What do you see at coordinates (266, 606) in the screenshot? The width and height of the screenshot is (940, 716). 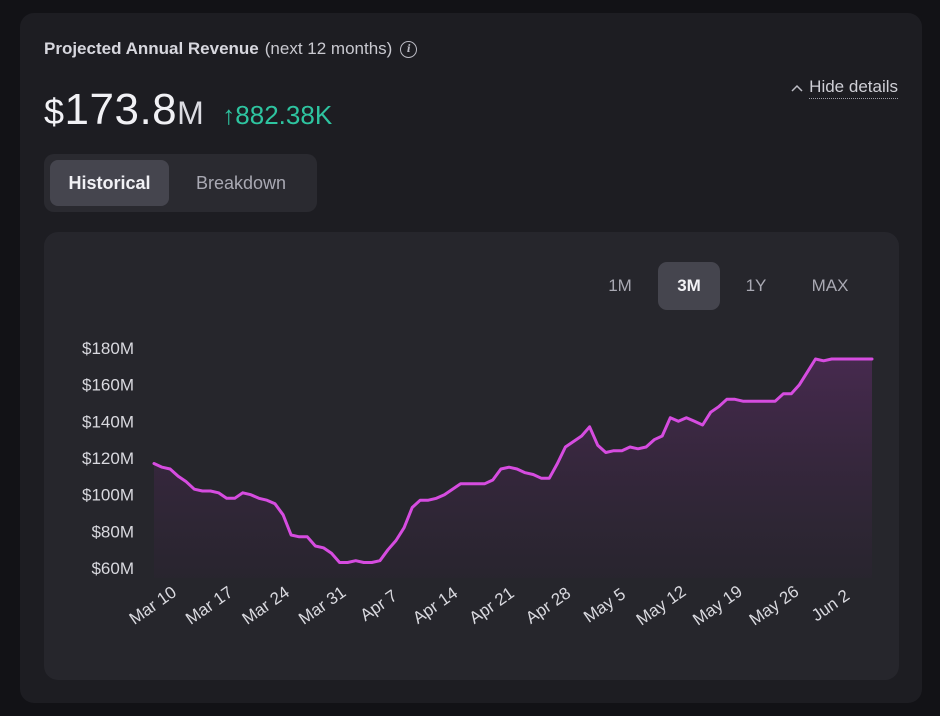 I see `x-tick-label: Mar 24` at bounding box center [266, 606].